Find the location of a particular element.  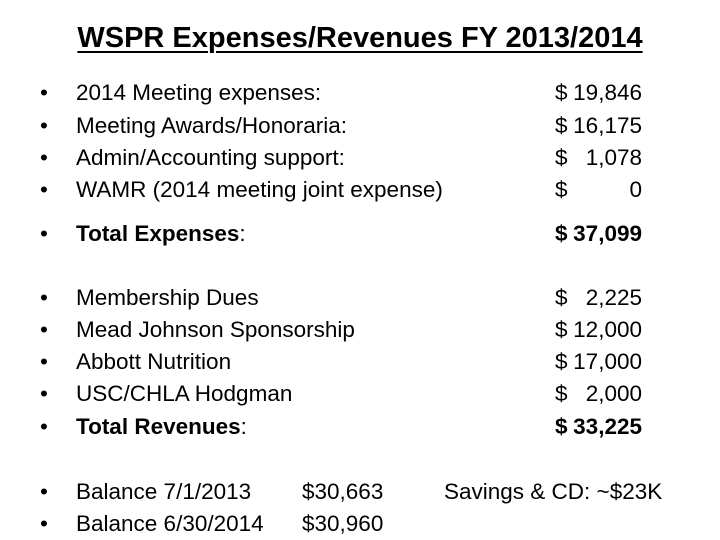

expense-row: • Admin/Accounting support: $ 1,078 is located at coordinates (360, 158).